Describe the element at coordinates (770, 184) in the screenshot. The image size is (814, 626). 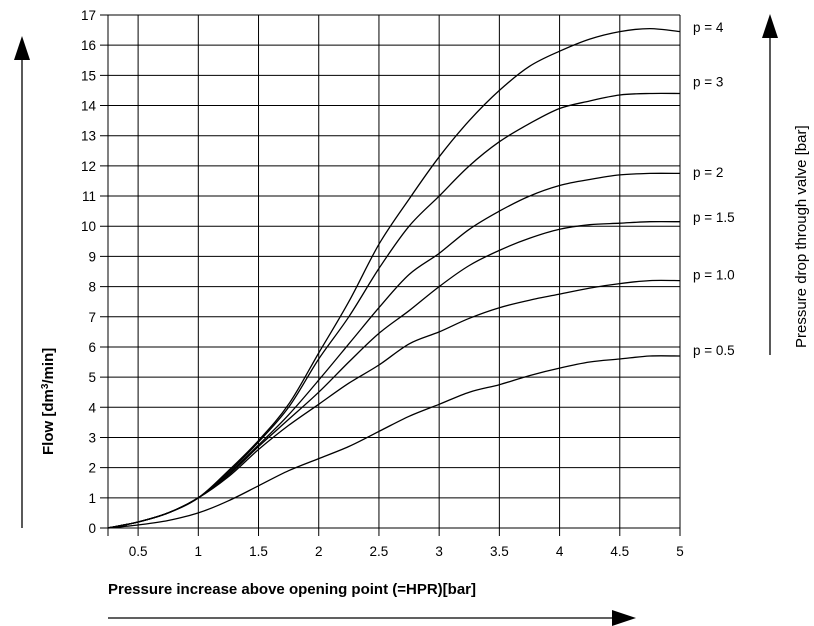
I see `pressure-drop-arrow` at that location.